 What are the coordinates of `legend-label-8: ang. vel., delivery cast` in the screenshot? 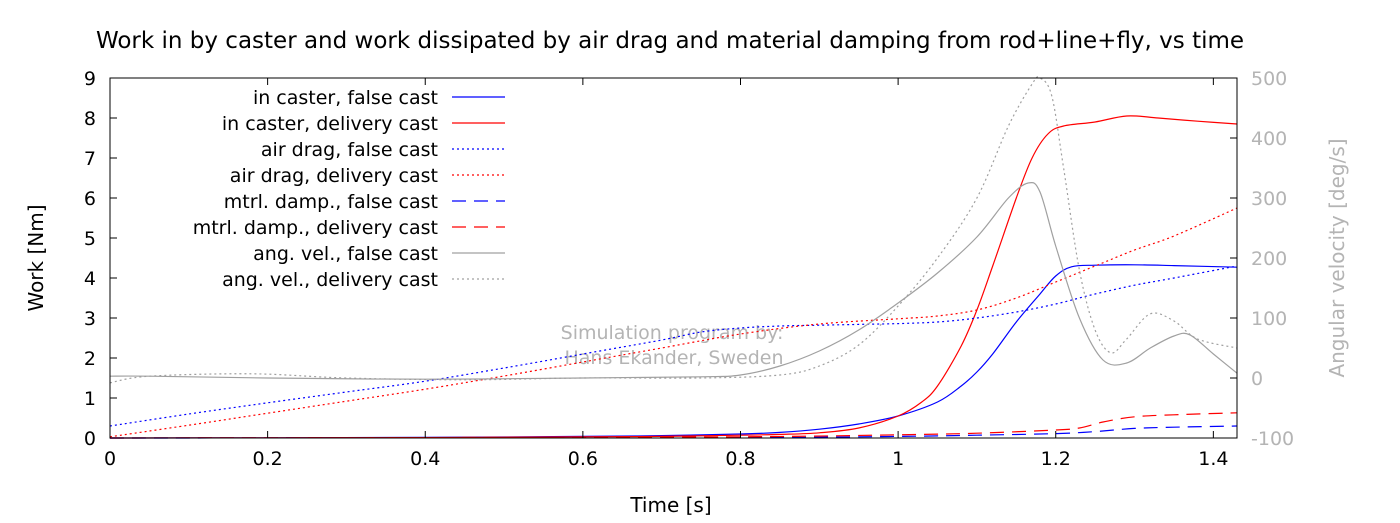 It's located at (330, 280).